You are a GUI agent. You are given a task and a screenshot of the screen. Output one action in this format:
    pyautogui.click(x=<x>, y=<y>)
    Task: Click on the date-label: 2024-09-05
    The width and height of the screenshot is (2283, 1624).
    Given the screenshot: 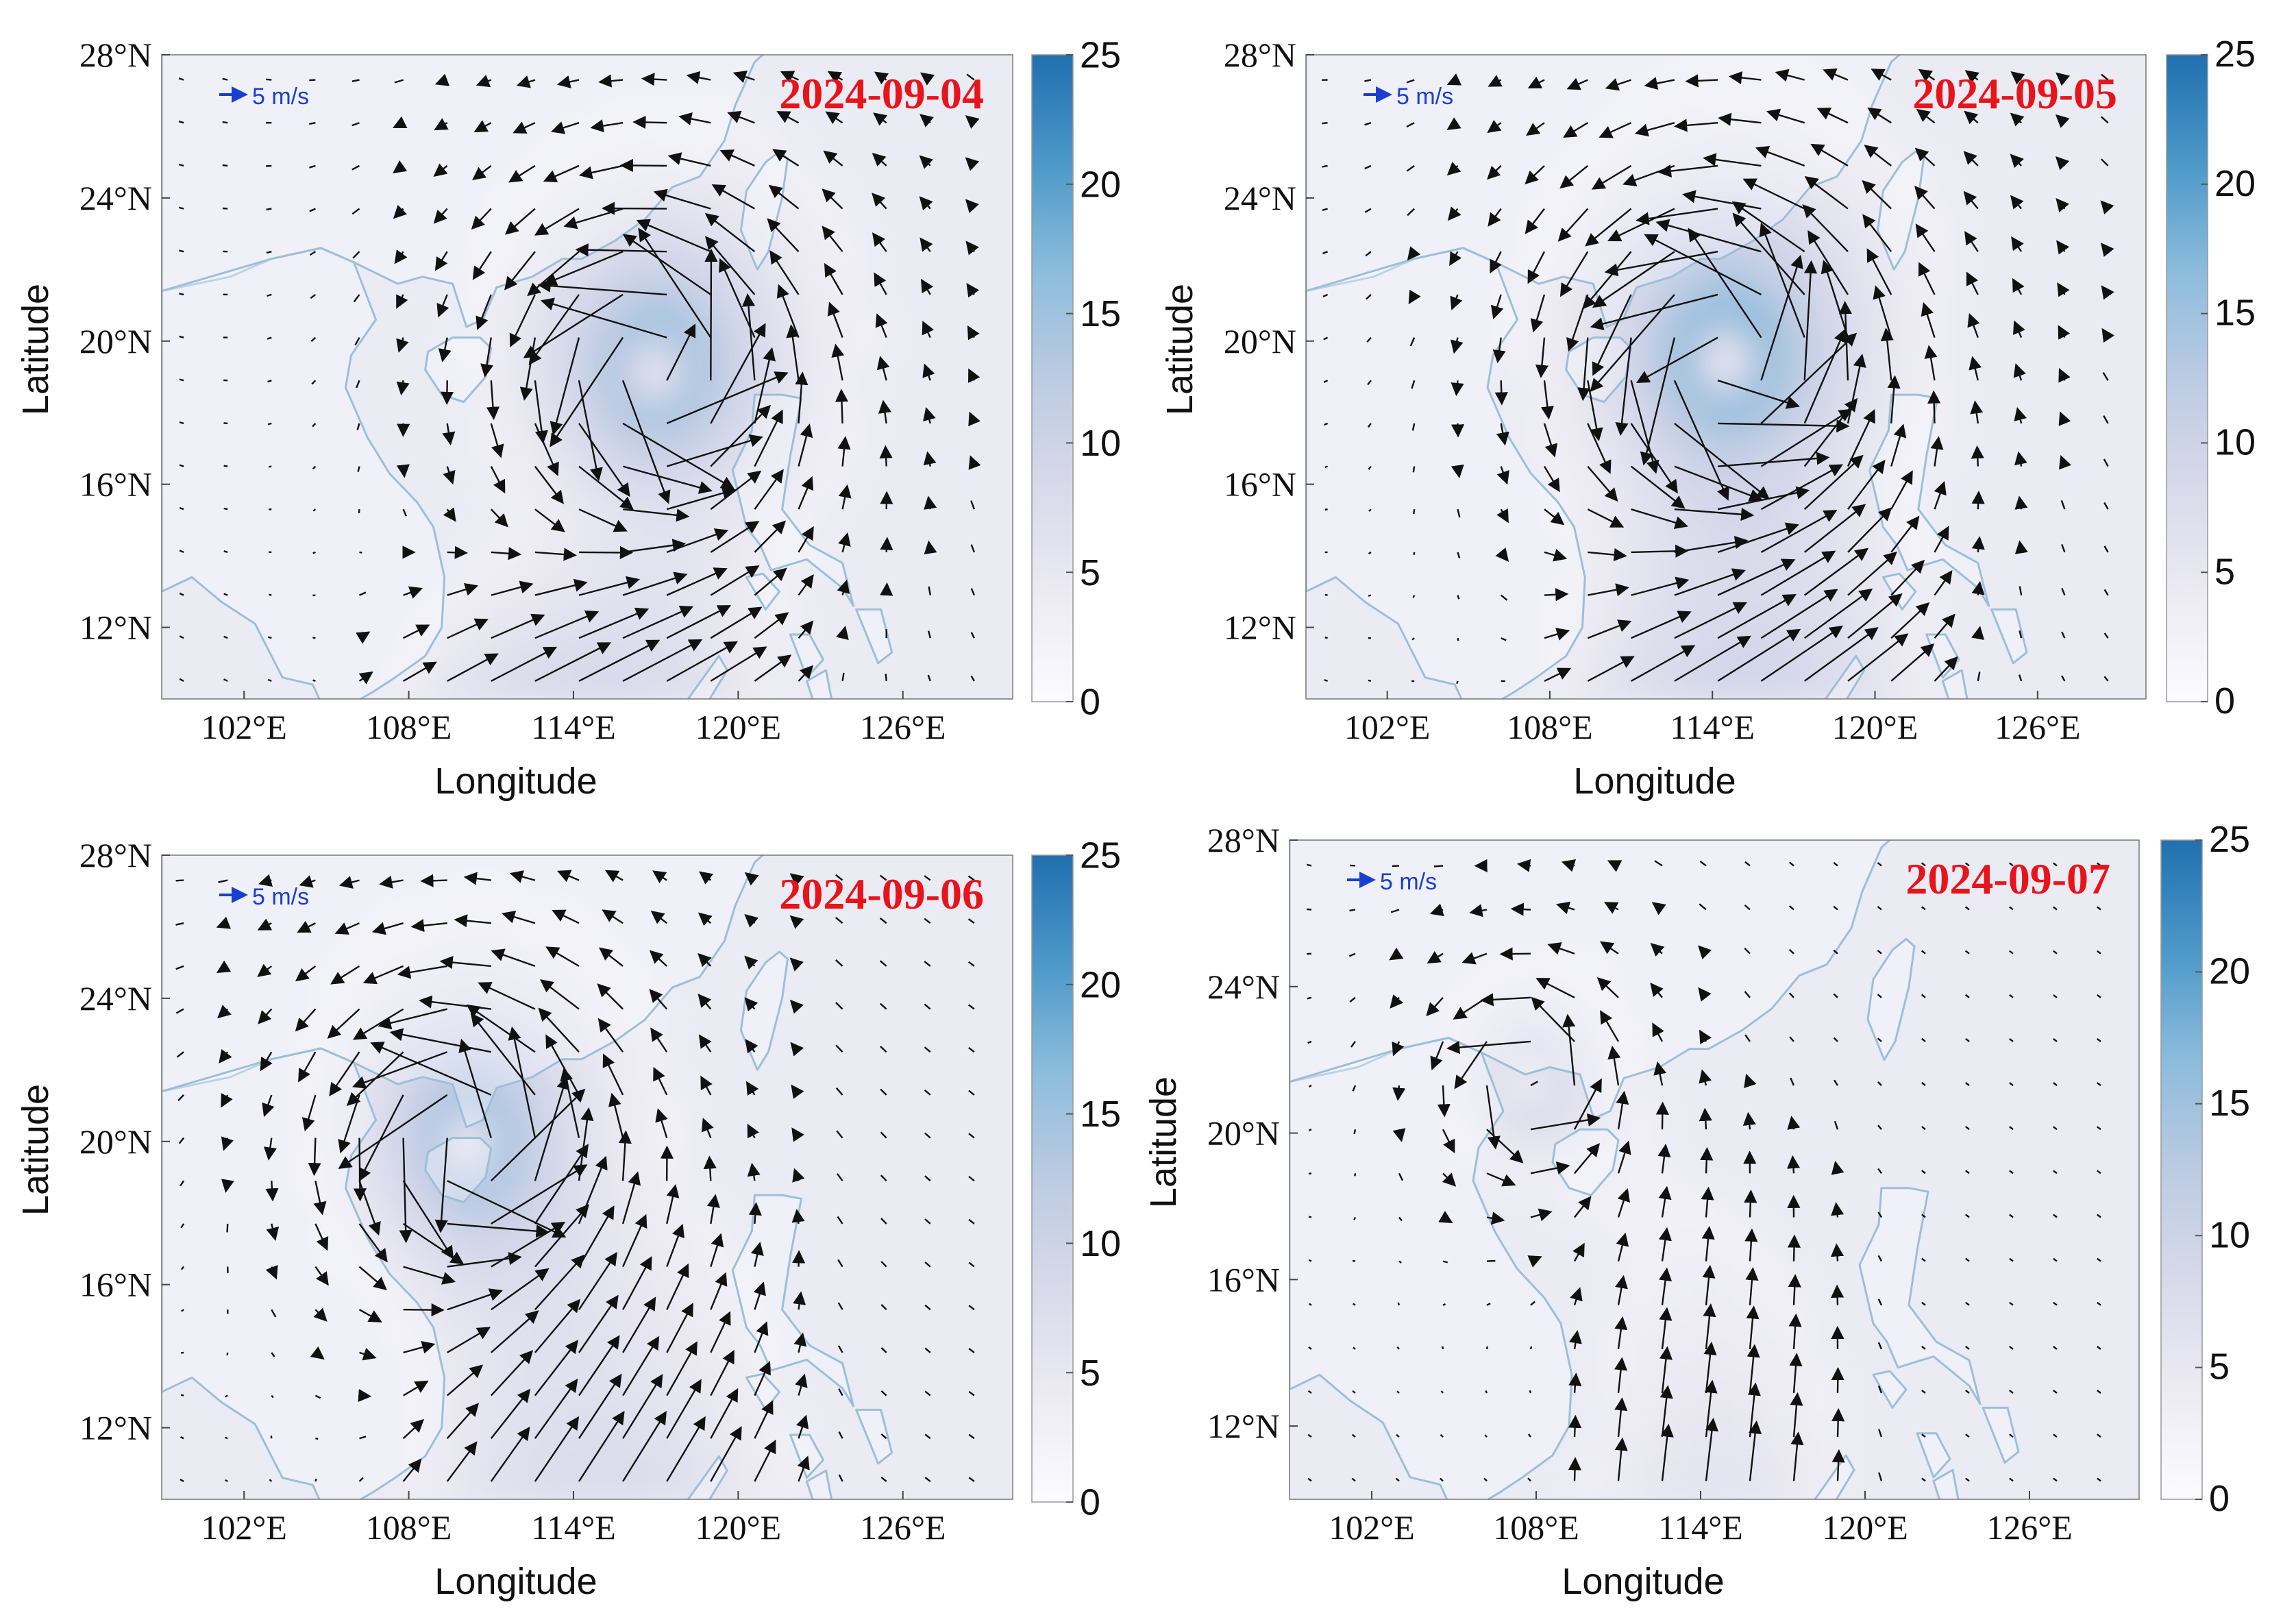 What is the action you would take?
    pyautogui.click(x=2014, y=93)
    